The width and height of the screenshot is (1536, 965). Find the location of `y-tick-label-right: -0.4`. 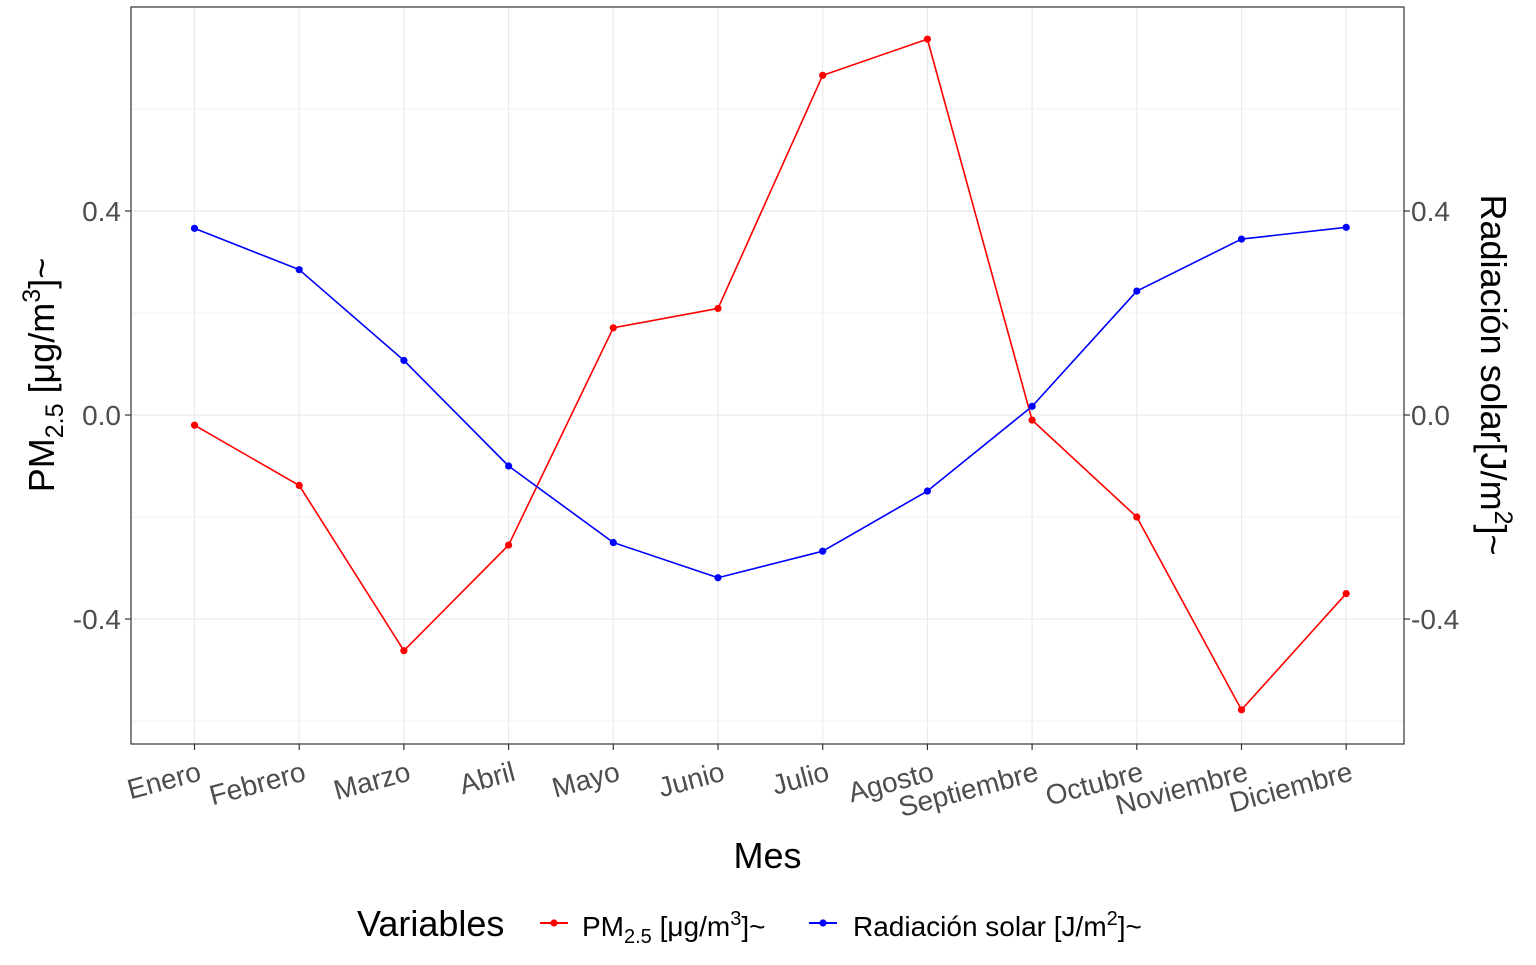

y-tick-label-right: -0.4 is located at coordinates (1435, 619).